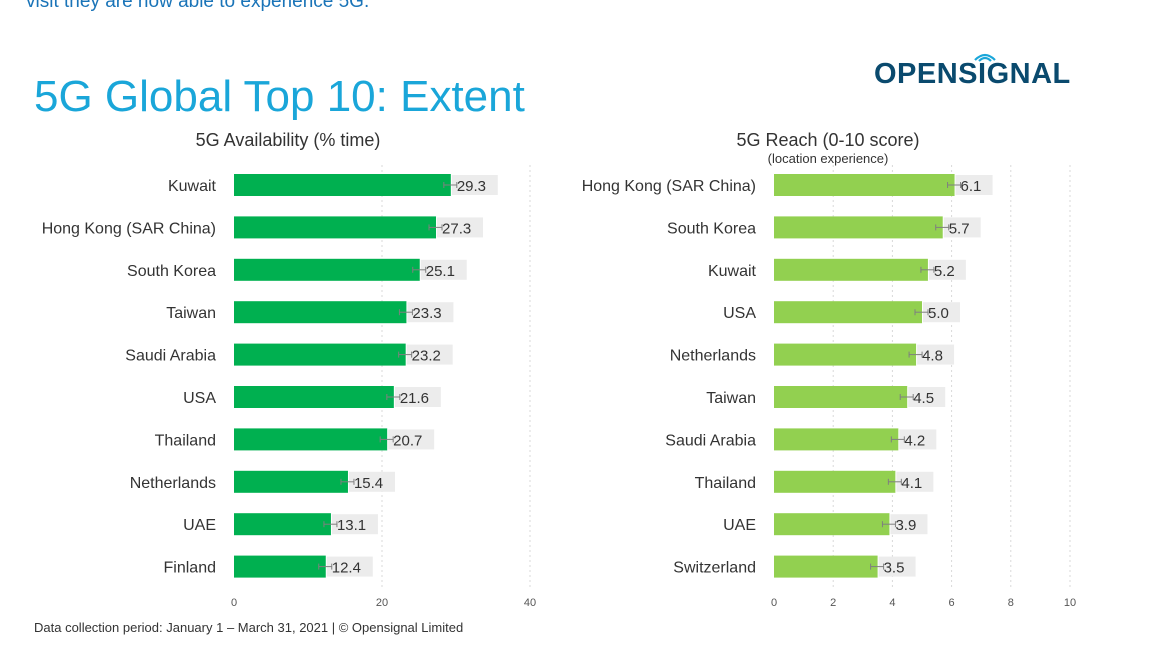 This screenshot has height=667, width=1150. Describe the element at coordinates (932, 356) in the screenshot. I see `reach-value-label: 4.8` at that location.